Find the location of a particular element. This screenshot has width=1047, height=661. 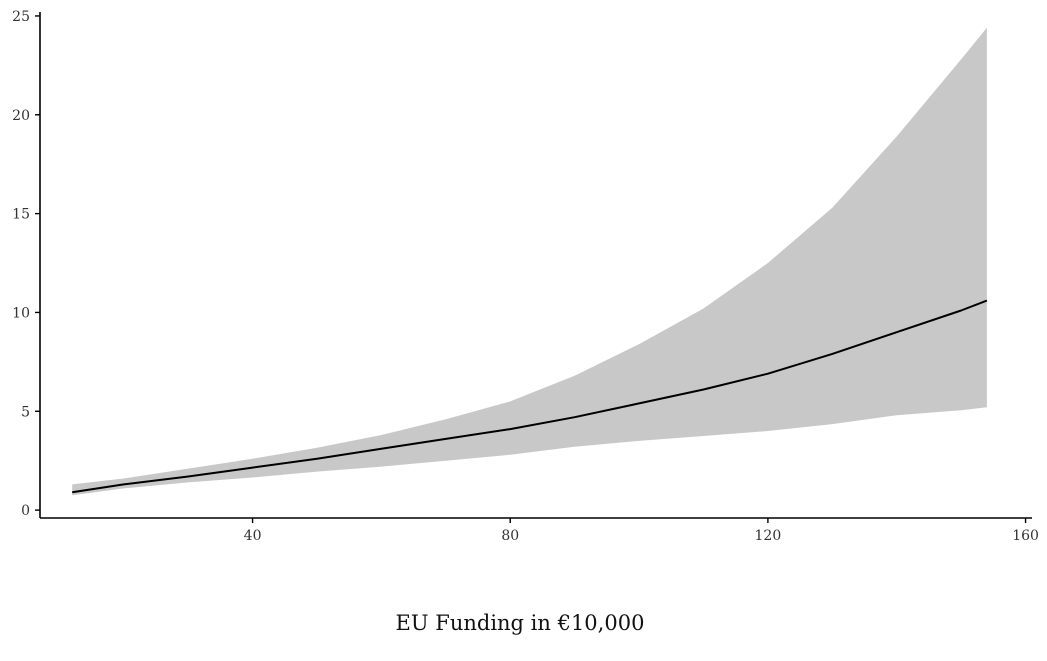

x-tick-label: 40 is located at coordinates (253, 536).